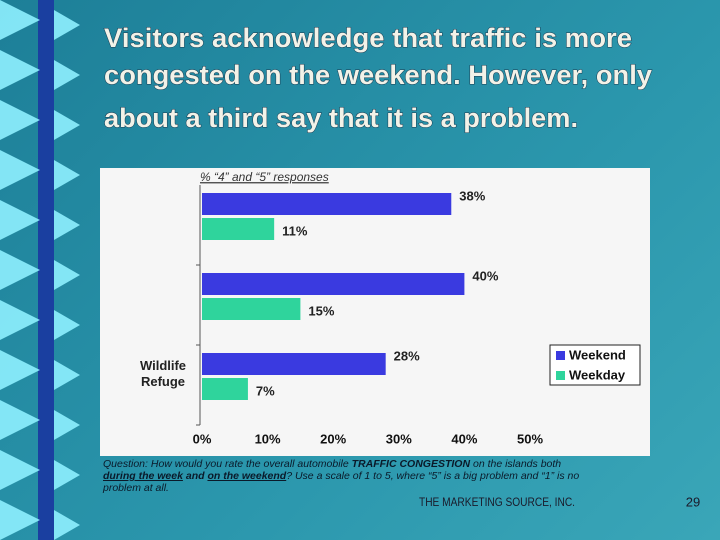 The image size is (720, 540). I want to click on x-tick-label: 40%, so click(464, 438).